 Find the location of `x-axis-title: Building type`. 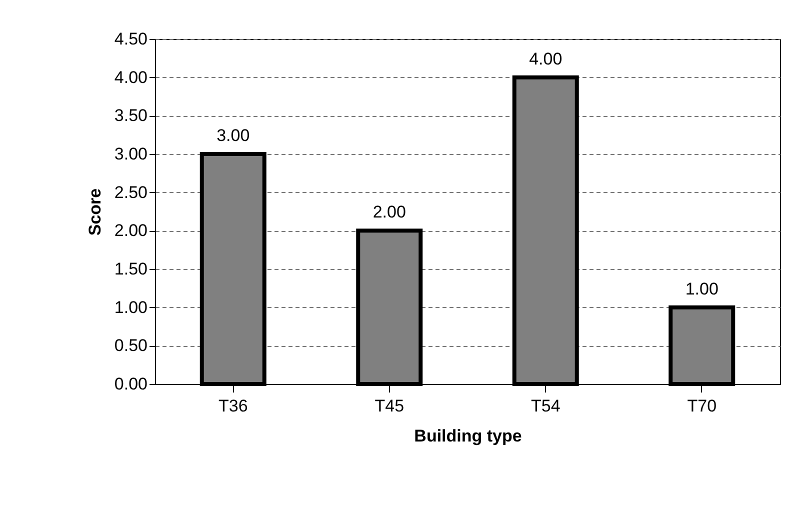

x-axis-title: Building type is located at coordinates (468, 436).